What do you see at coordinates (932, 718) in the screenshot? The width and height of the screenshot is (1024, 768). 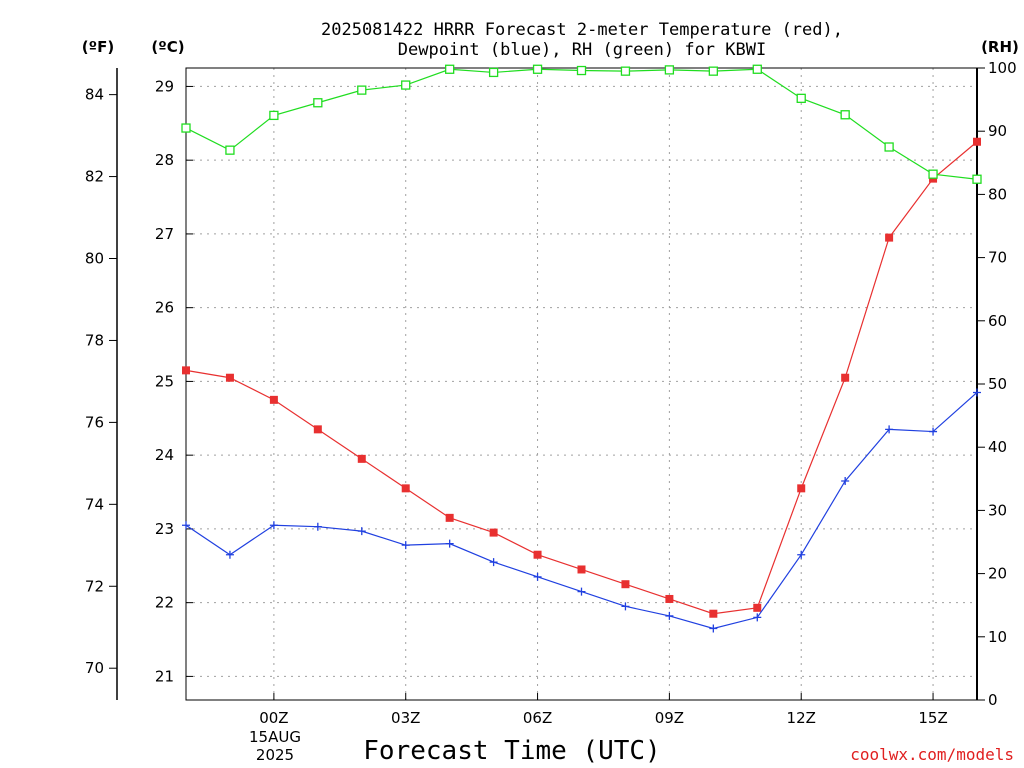 I see `x-tick-label: 15Z` at bounding box center [932, 718].